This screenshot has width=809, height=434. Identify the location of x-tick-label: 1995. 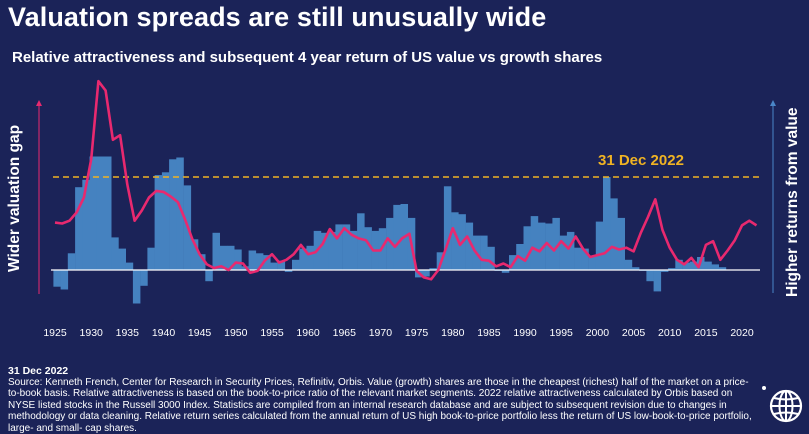
(562, 333).